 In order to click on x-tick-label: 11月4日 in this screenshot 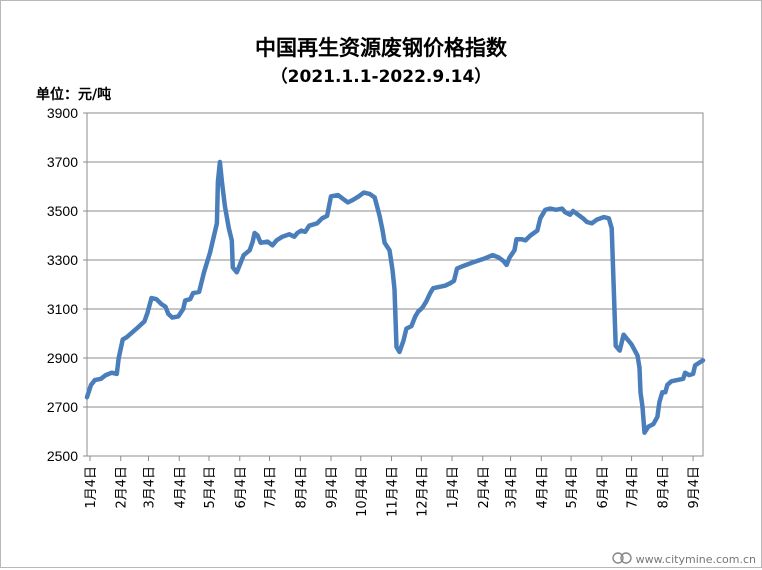, I will do `click(393, 491)`.